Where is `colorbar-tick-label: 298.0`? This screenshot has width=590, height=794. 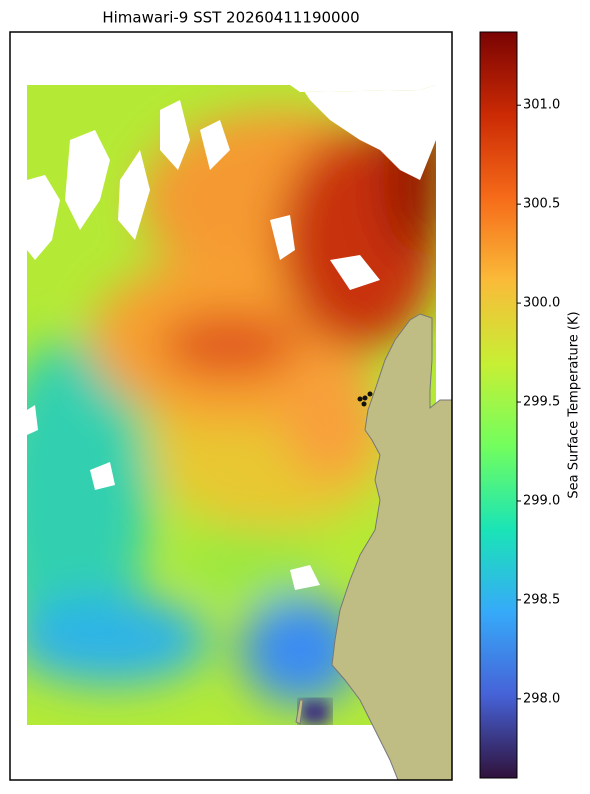
colorbar-tick-label: 298.0 is located at coordinates (541, 698).